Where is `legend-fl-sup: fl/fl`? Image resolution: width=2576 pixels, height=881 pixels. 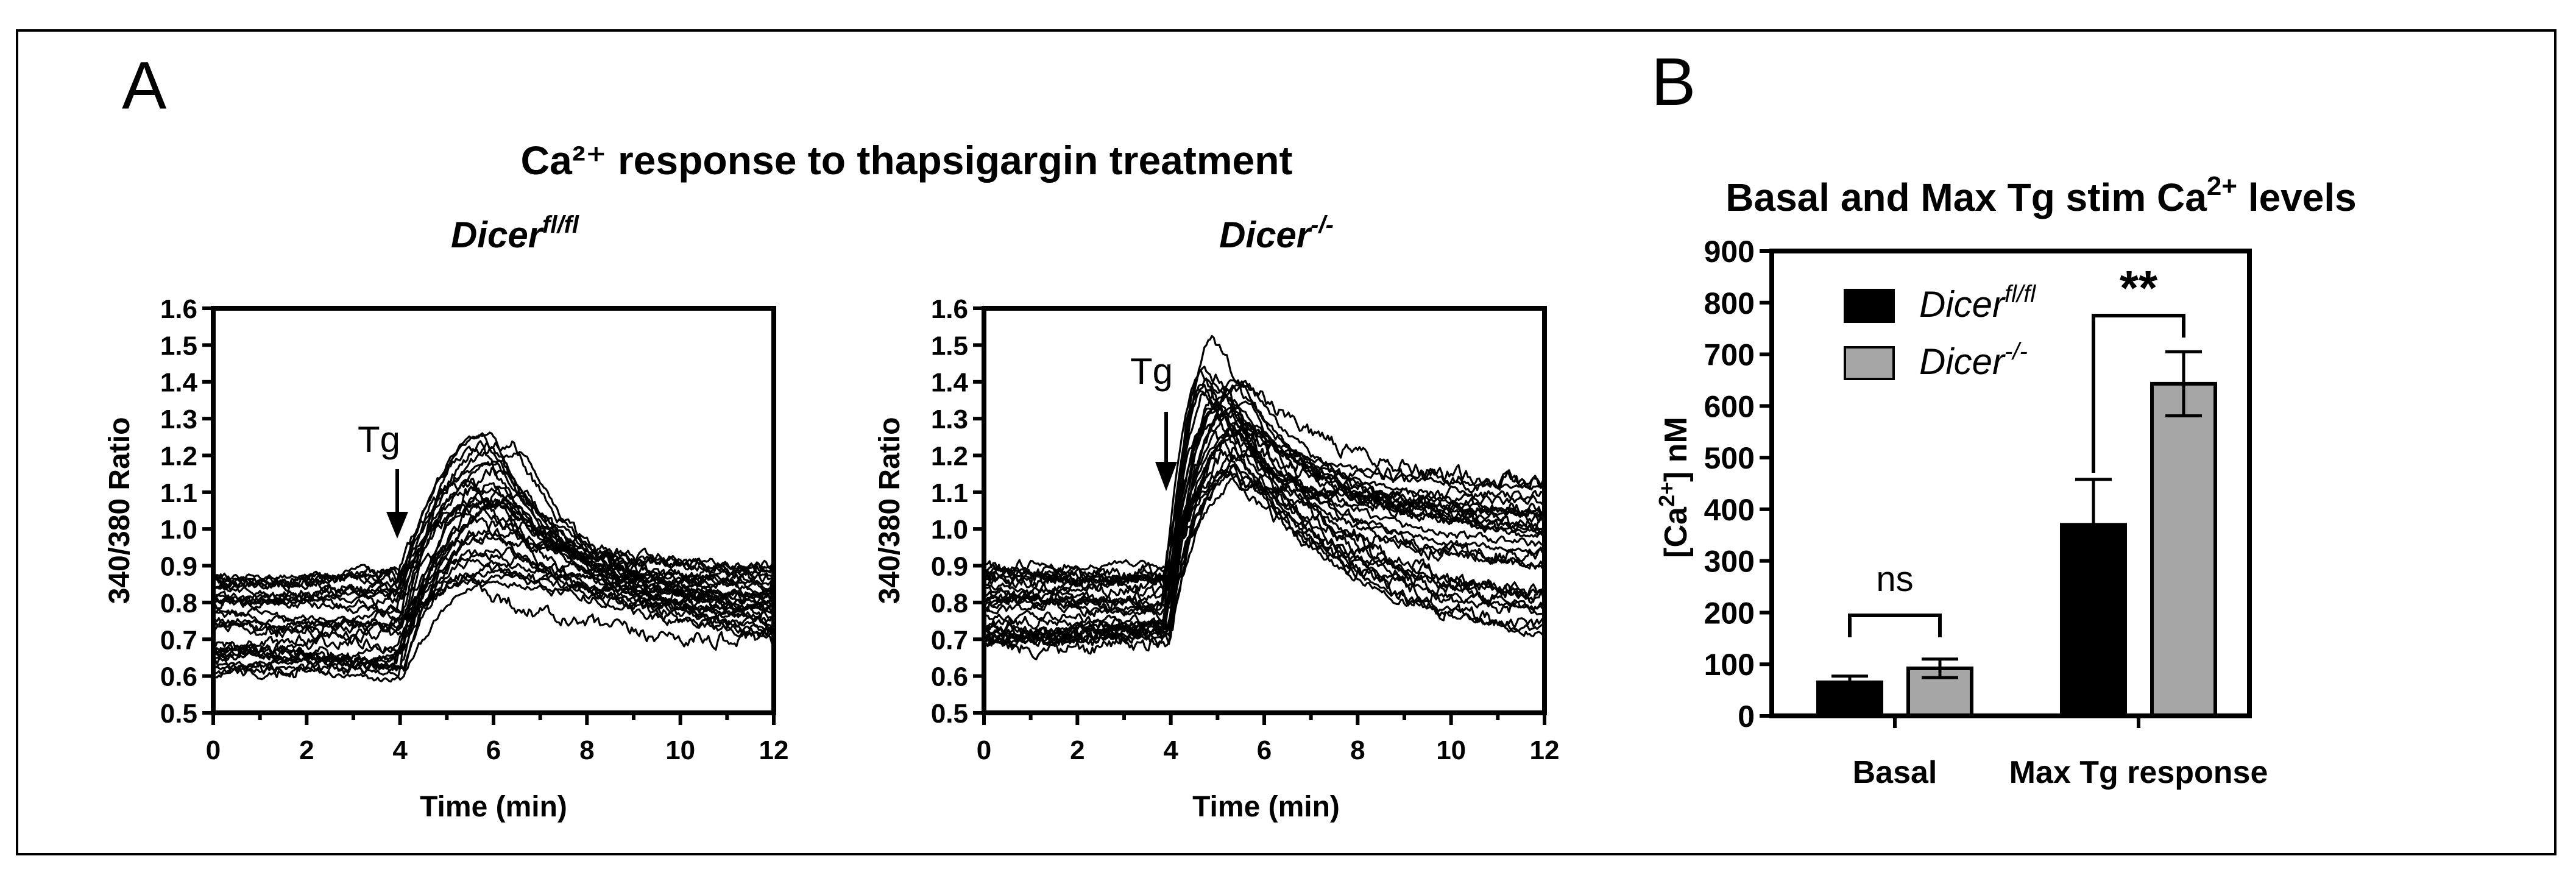
legend-fl-sup: fl/fl is located at coordinates (2020, 294).